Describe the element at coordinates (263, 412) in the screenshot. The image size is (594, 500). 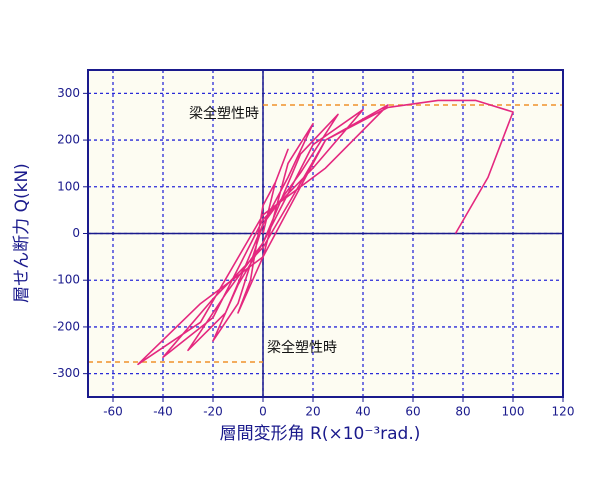
I see `x-tick-label: 0` at that location.